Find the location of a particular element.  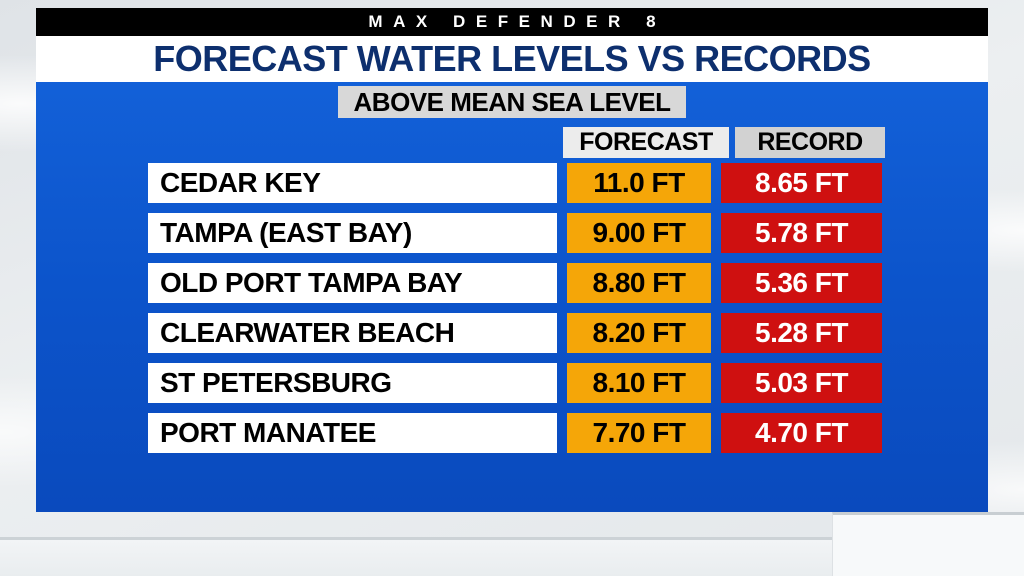

record-cell: 5.28 FT is located at coordinates (801, 333).